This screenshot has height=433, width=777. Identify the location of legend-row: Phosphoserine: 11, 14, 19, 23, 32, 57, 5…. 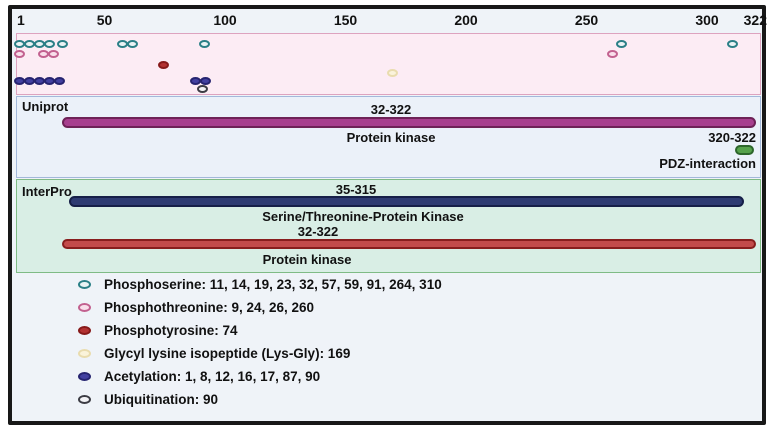
(388, 284).